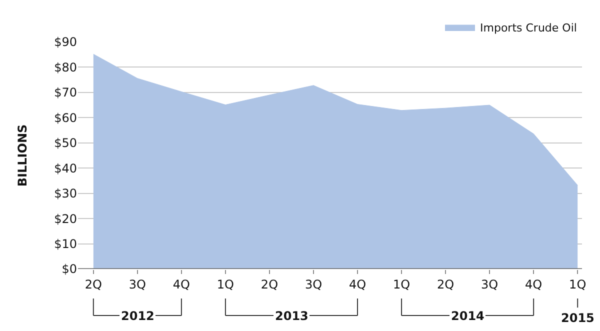 The height and width of the screenshot is (331, 600). Describe the element at coordinates (65, 67) in the screenshot. I see `y-tick-label: $80` at that location.